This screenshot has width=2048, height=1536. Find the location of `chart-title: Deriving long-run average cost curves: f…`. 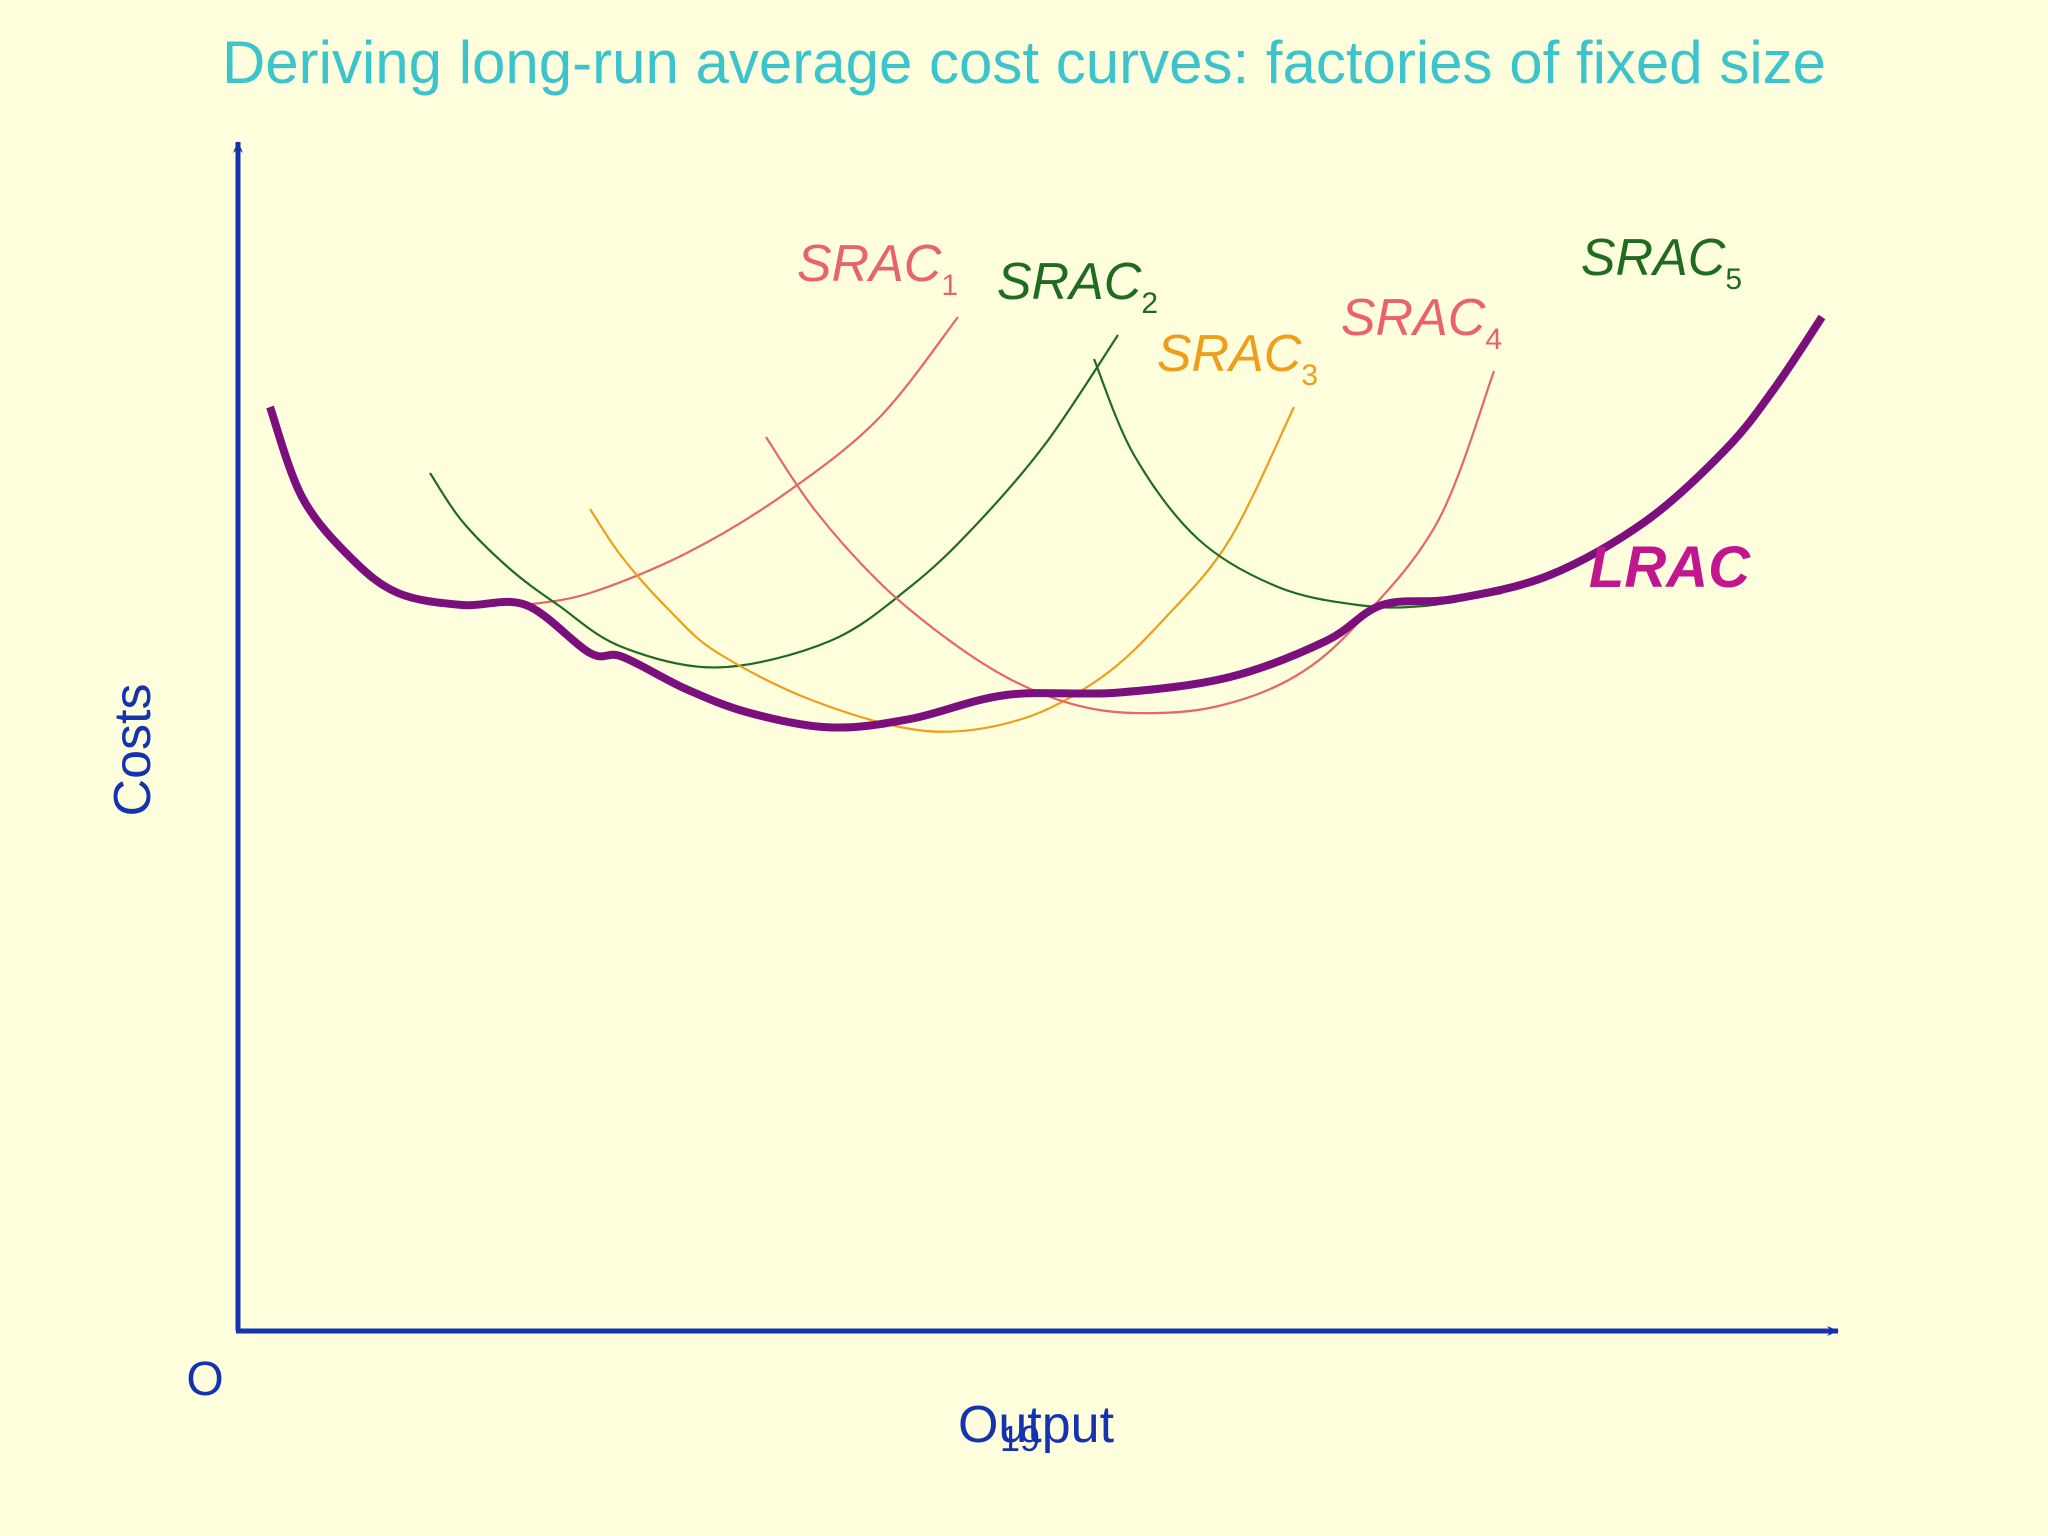

chart-title: Deriving long-run average cost curves: f… is located at coordinates (1024, 62).